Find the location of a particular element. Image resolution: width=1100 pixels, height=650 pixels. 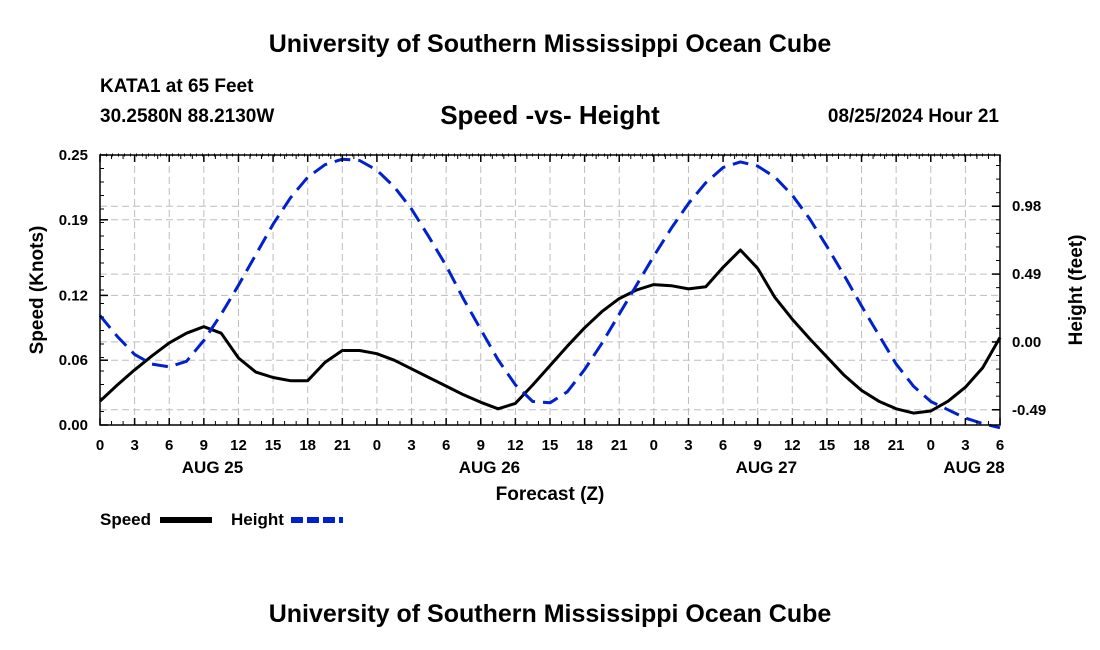

legend-label-speed: Speed is located at coordinates (125, 519).